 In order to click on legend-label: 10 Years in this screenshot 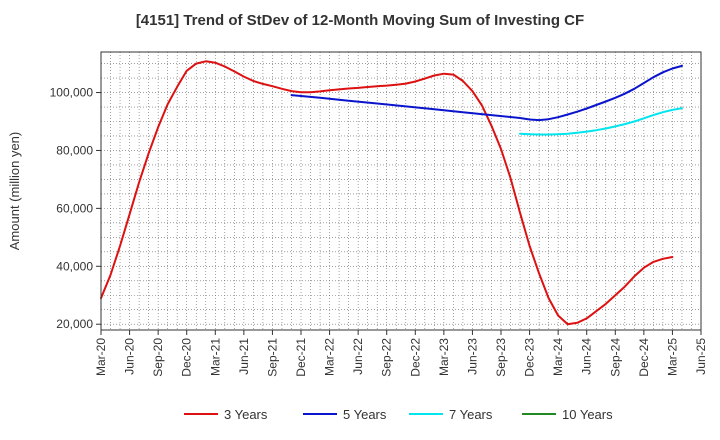, I will do `click(587, 414)`.